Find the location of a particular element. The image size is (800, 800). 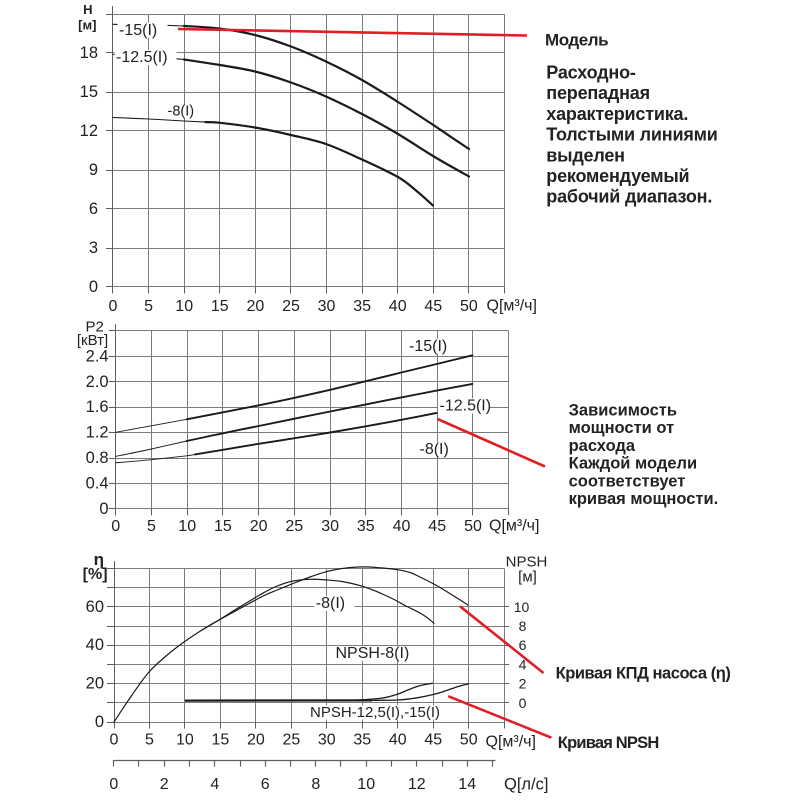

svg-text: 18 is located at coordinates (89, 53).